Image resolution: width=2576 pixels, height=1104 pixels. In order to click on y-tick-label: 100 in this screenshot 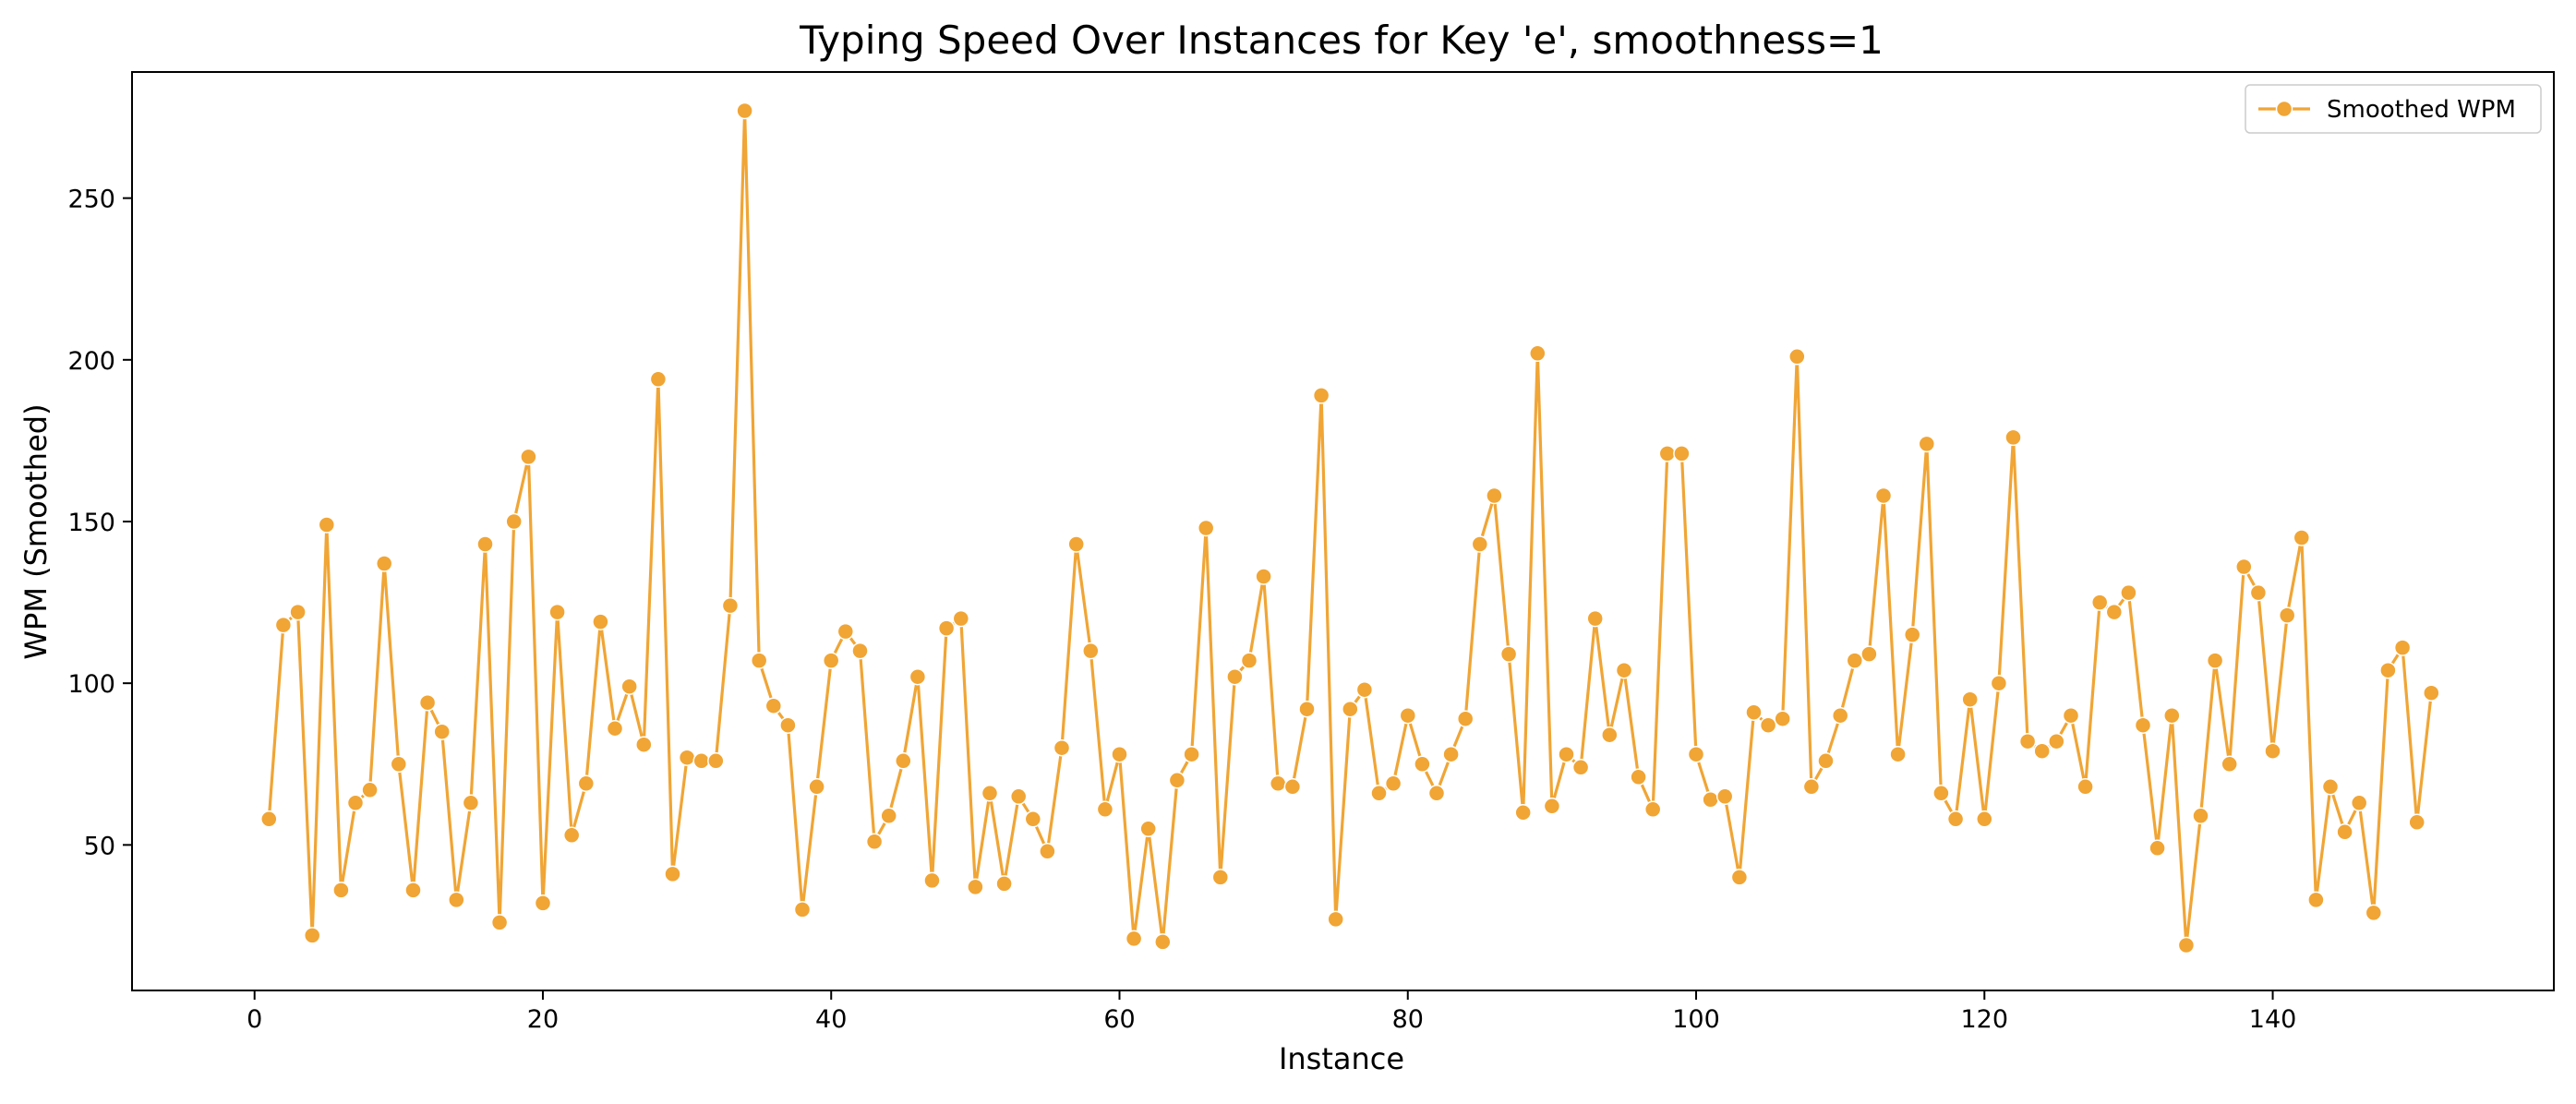, I will do `click(91, 684)`.